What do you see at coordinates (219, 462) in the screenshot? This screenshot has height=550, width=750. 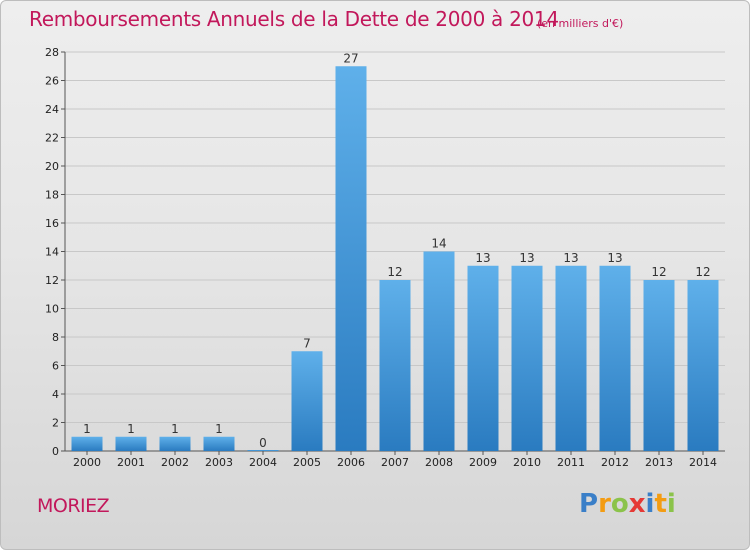 I see `x-tick-label: 2003` at bounding box center [219, 462].